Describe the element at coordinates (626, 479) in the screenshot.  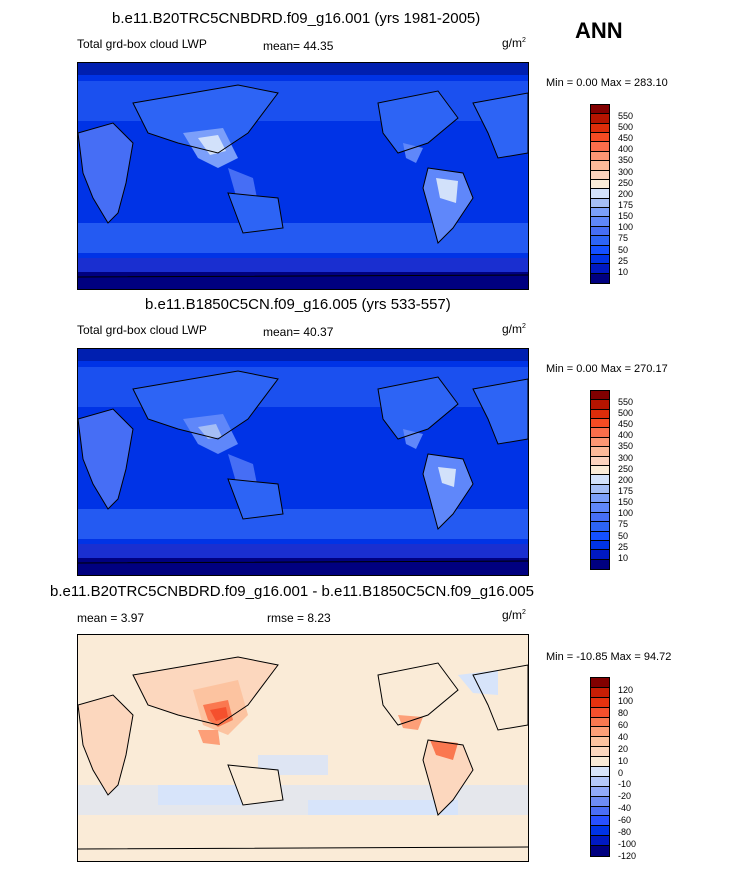
I see `colorbar-tick: 200` at that location.